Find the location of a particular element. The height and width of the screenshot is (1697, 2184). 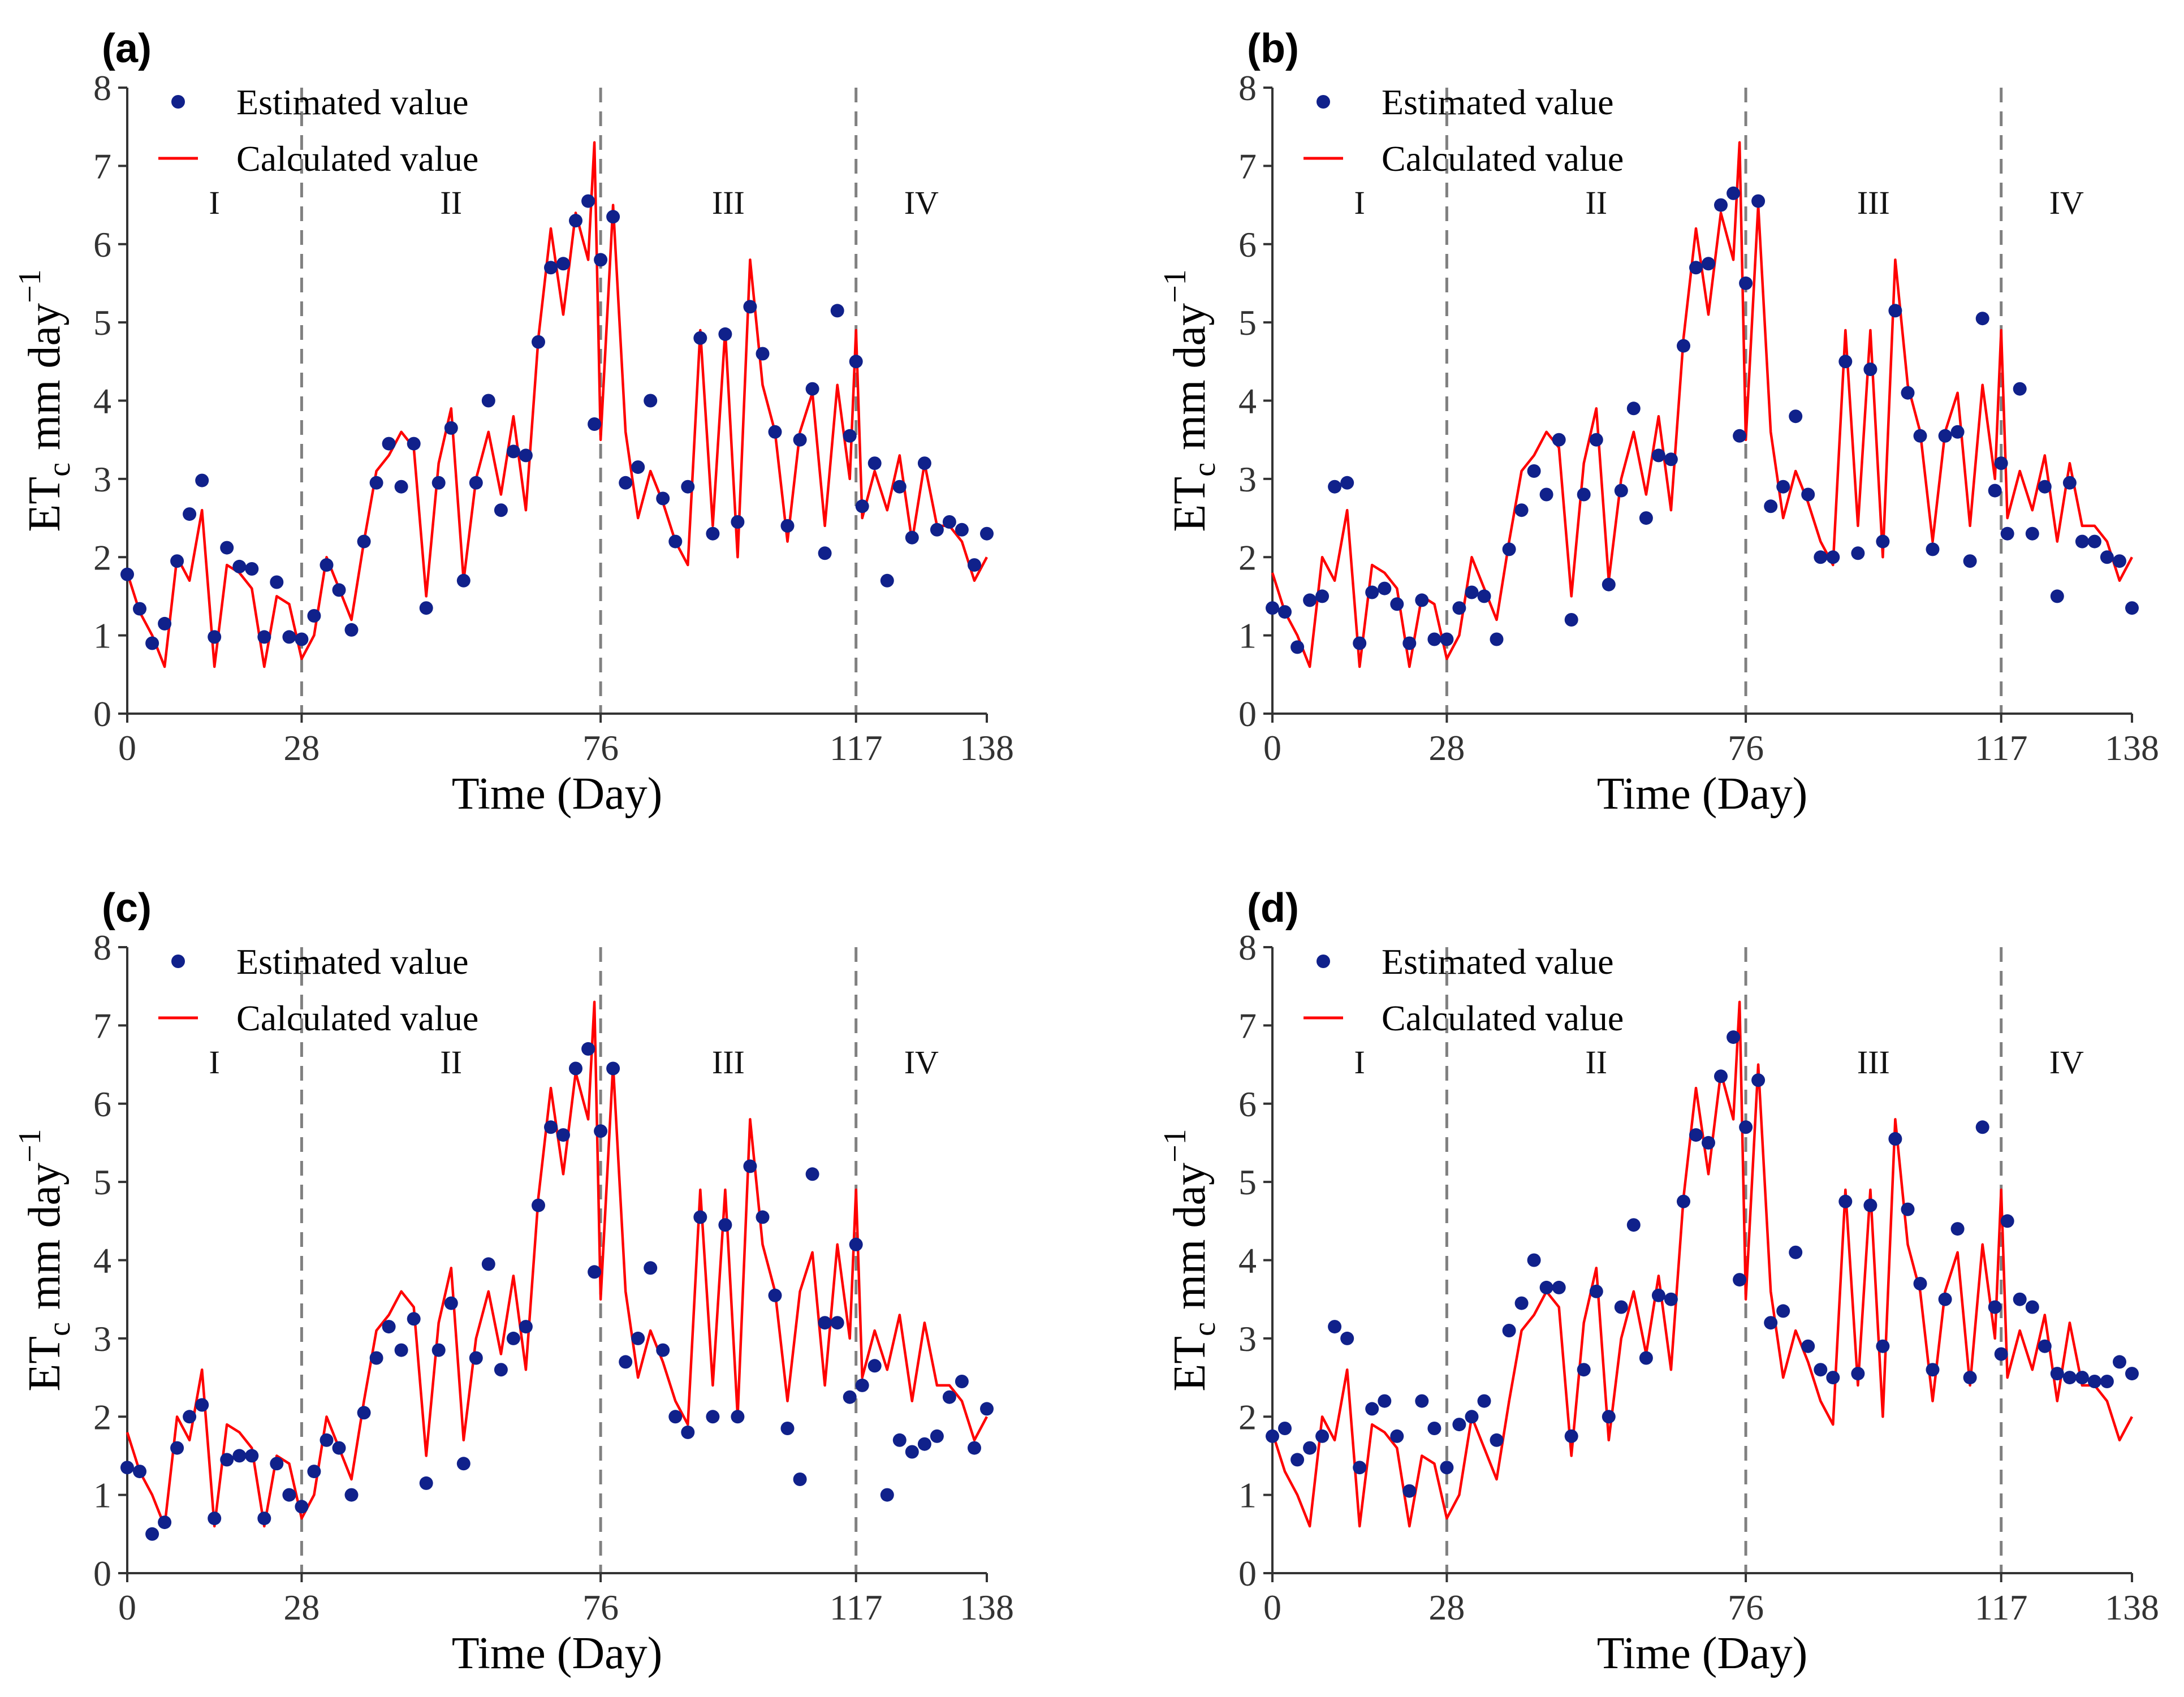

calculated-value-line is located at coordinates (1702, 405).